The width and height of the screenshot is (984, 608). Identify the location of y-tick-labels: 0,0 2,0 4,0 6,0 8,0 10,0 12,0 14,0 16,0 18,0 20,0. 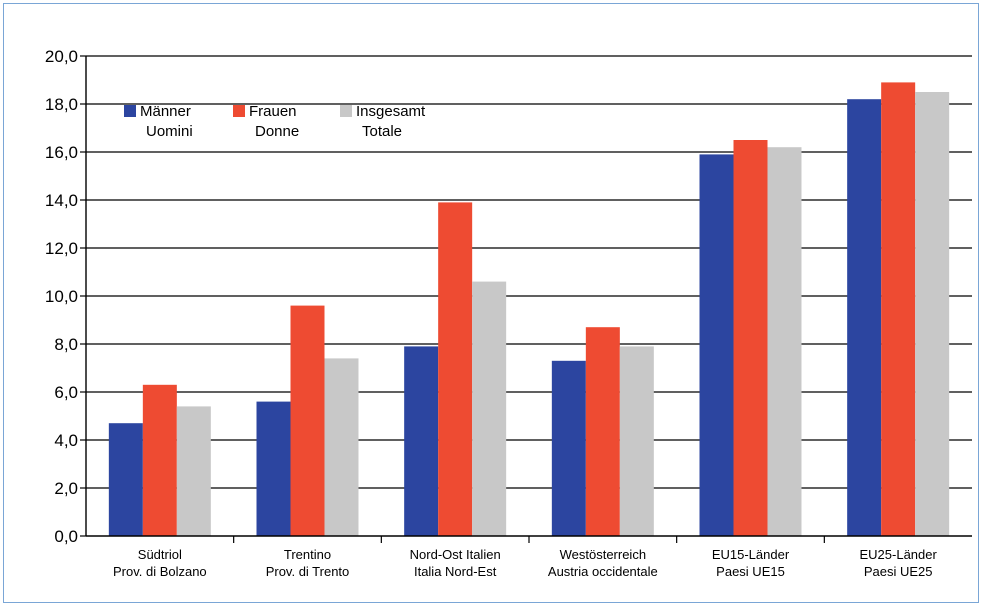
(61, 296).